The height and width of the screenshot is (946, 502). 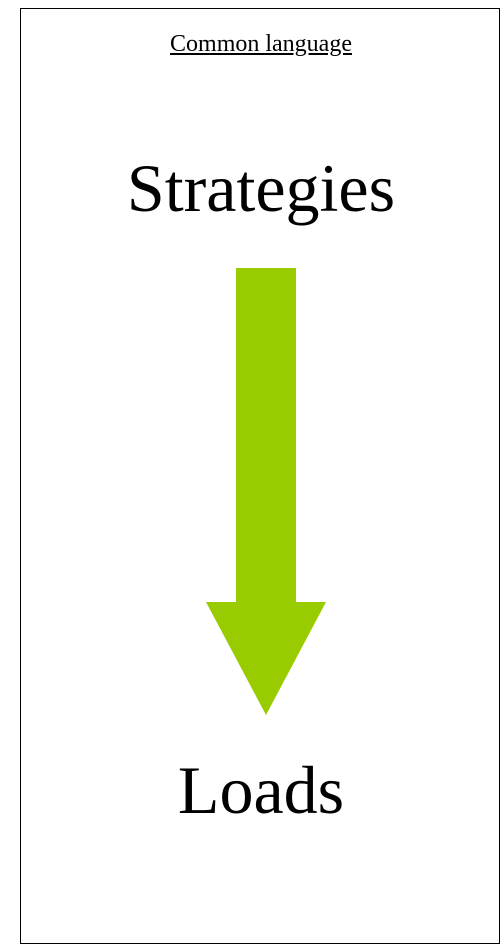 What do you see at coordinates (261, 790) in the screenshot?
I see `target-label: Loads` at bounding box center [261, 790].